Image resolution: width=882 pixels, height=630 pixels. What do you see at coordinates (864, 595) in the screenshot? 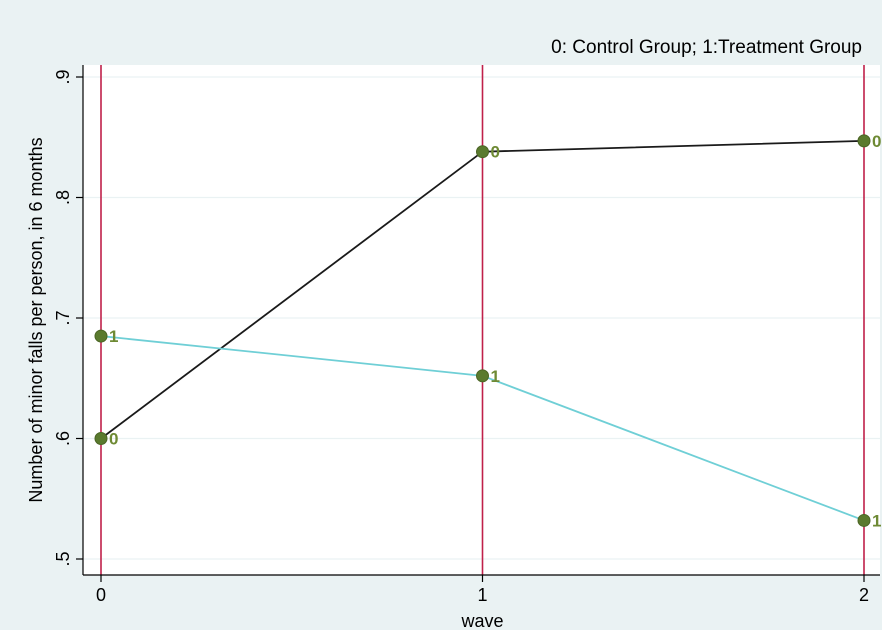
I see `x-tick-label: 2` at bounding box center [864, 595].